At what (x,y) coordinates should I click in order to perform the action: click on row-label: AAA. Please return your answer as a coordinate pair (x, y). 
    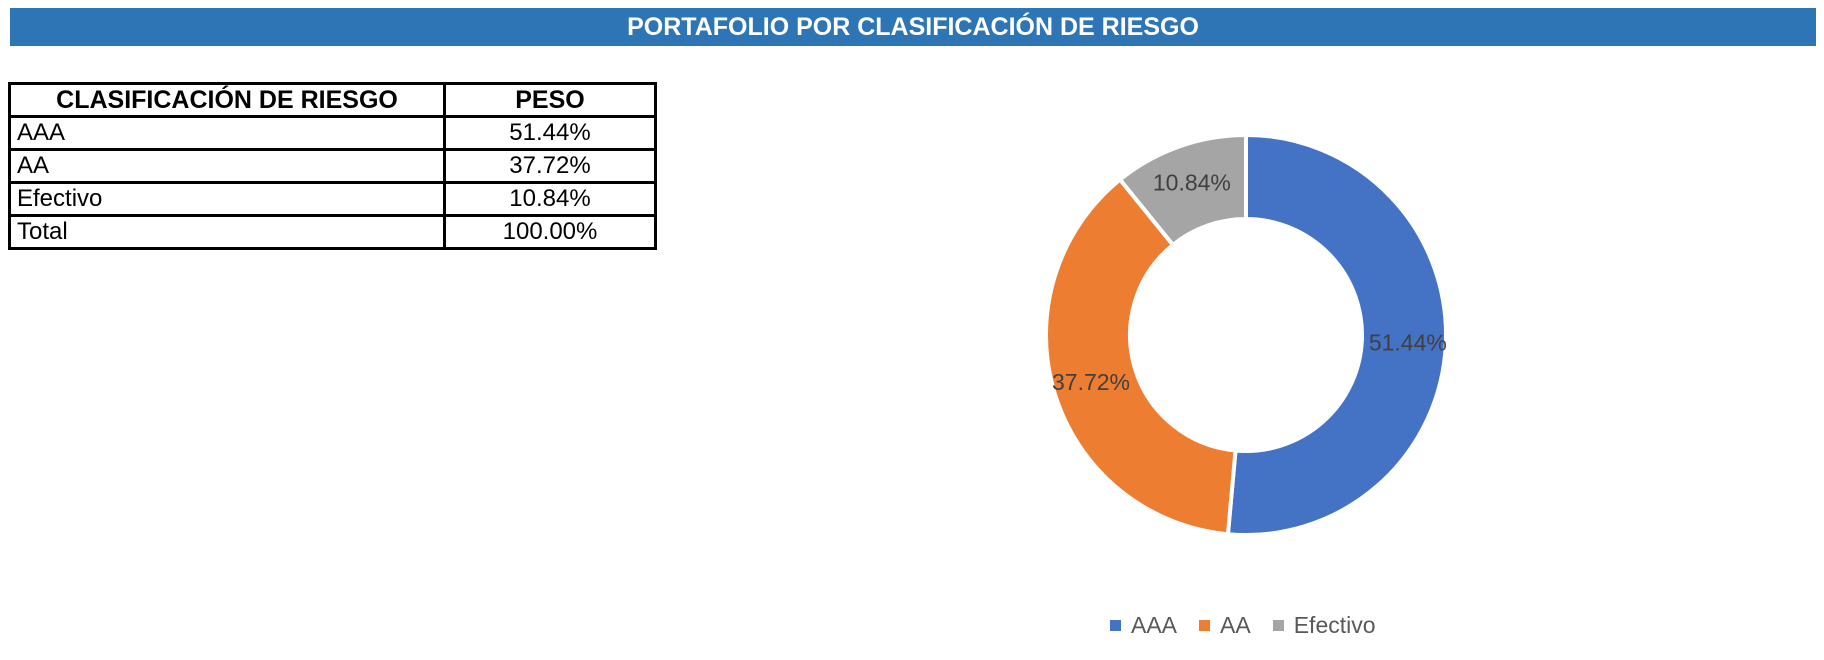
    Looking at the image, I should click on (227, 133).